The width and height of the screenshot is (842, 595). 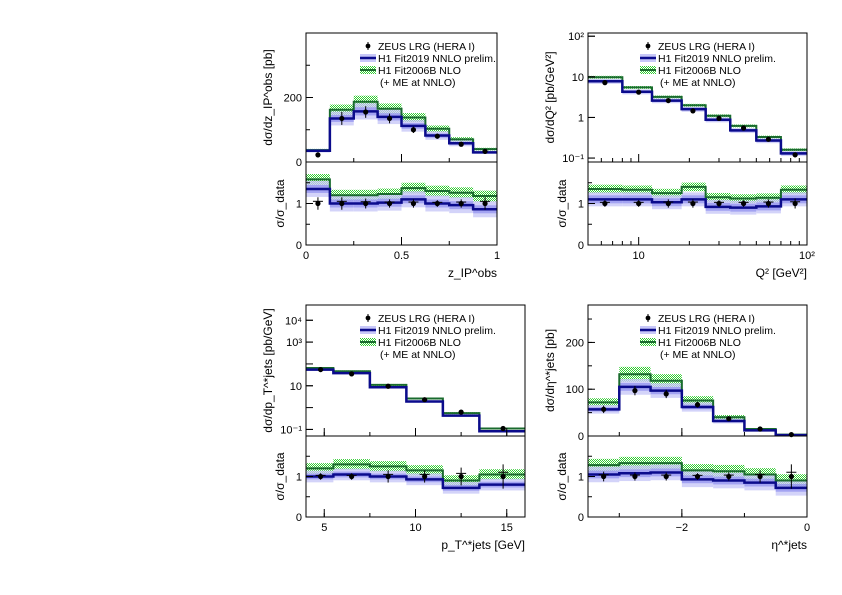 I want to click on y-tick-label: 1, so click(x=581, y=118).